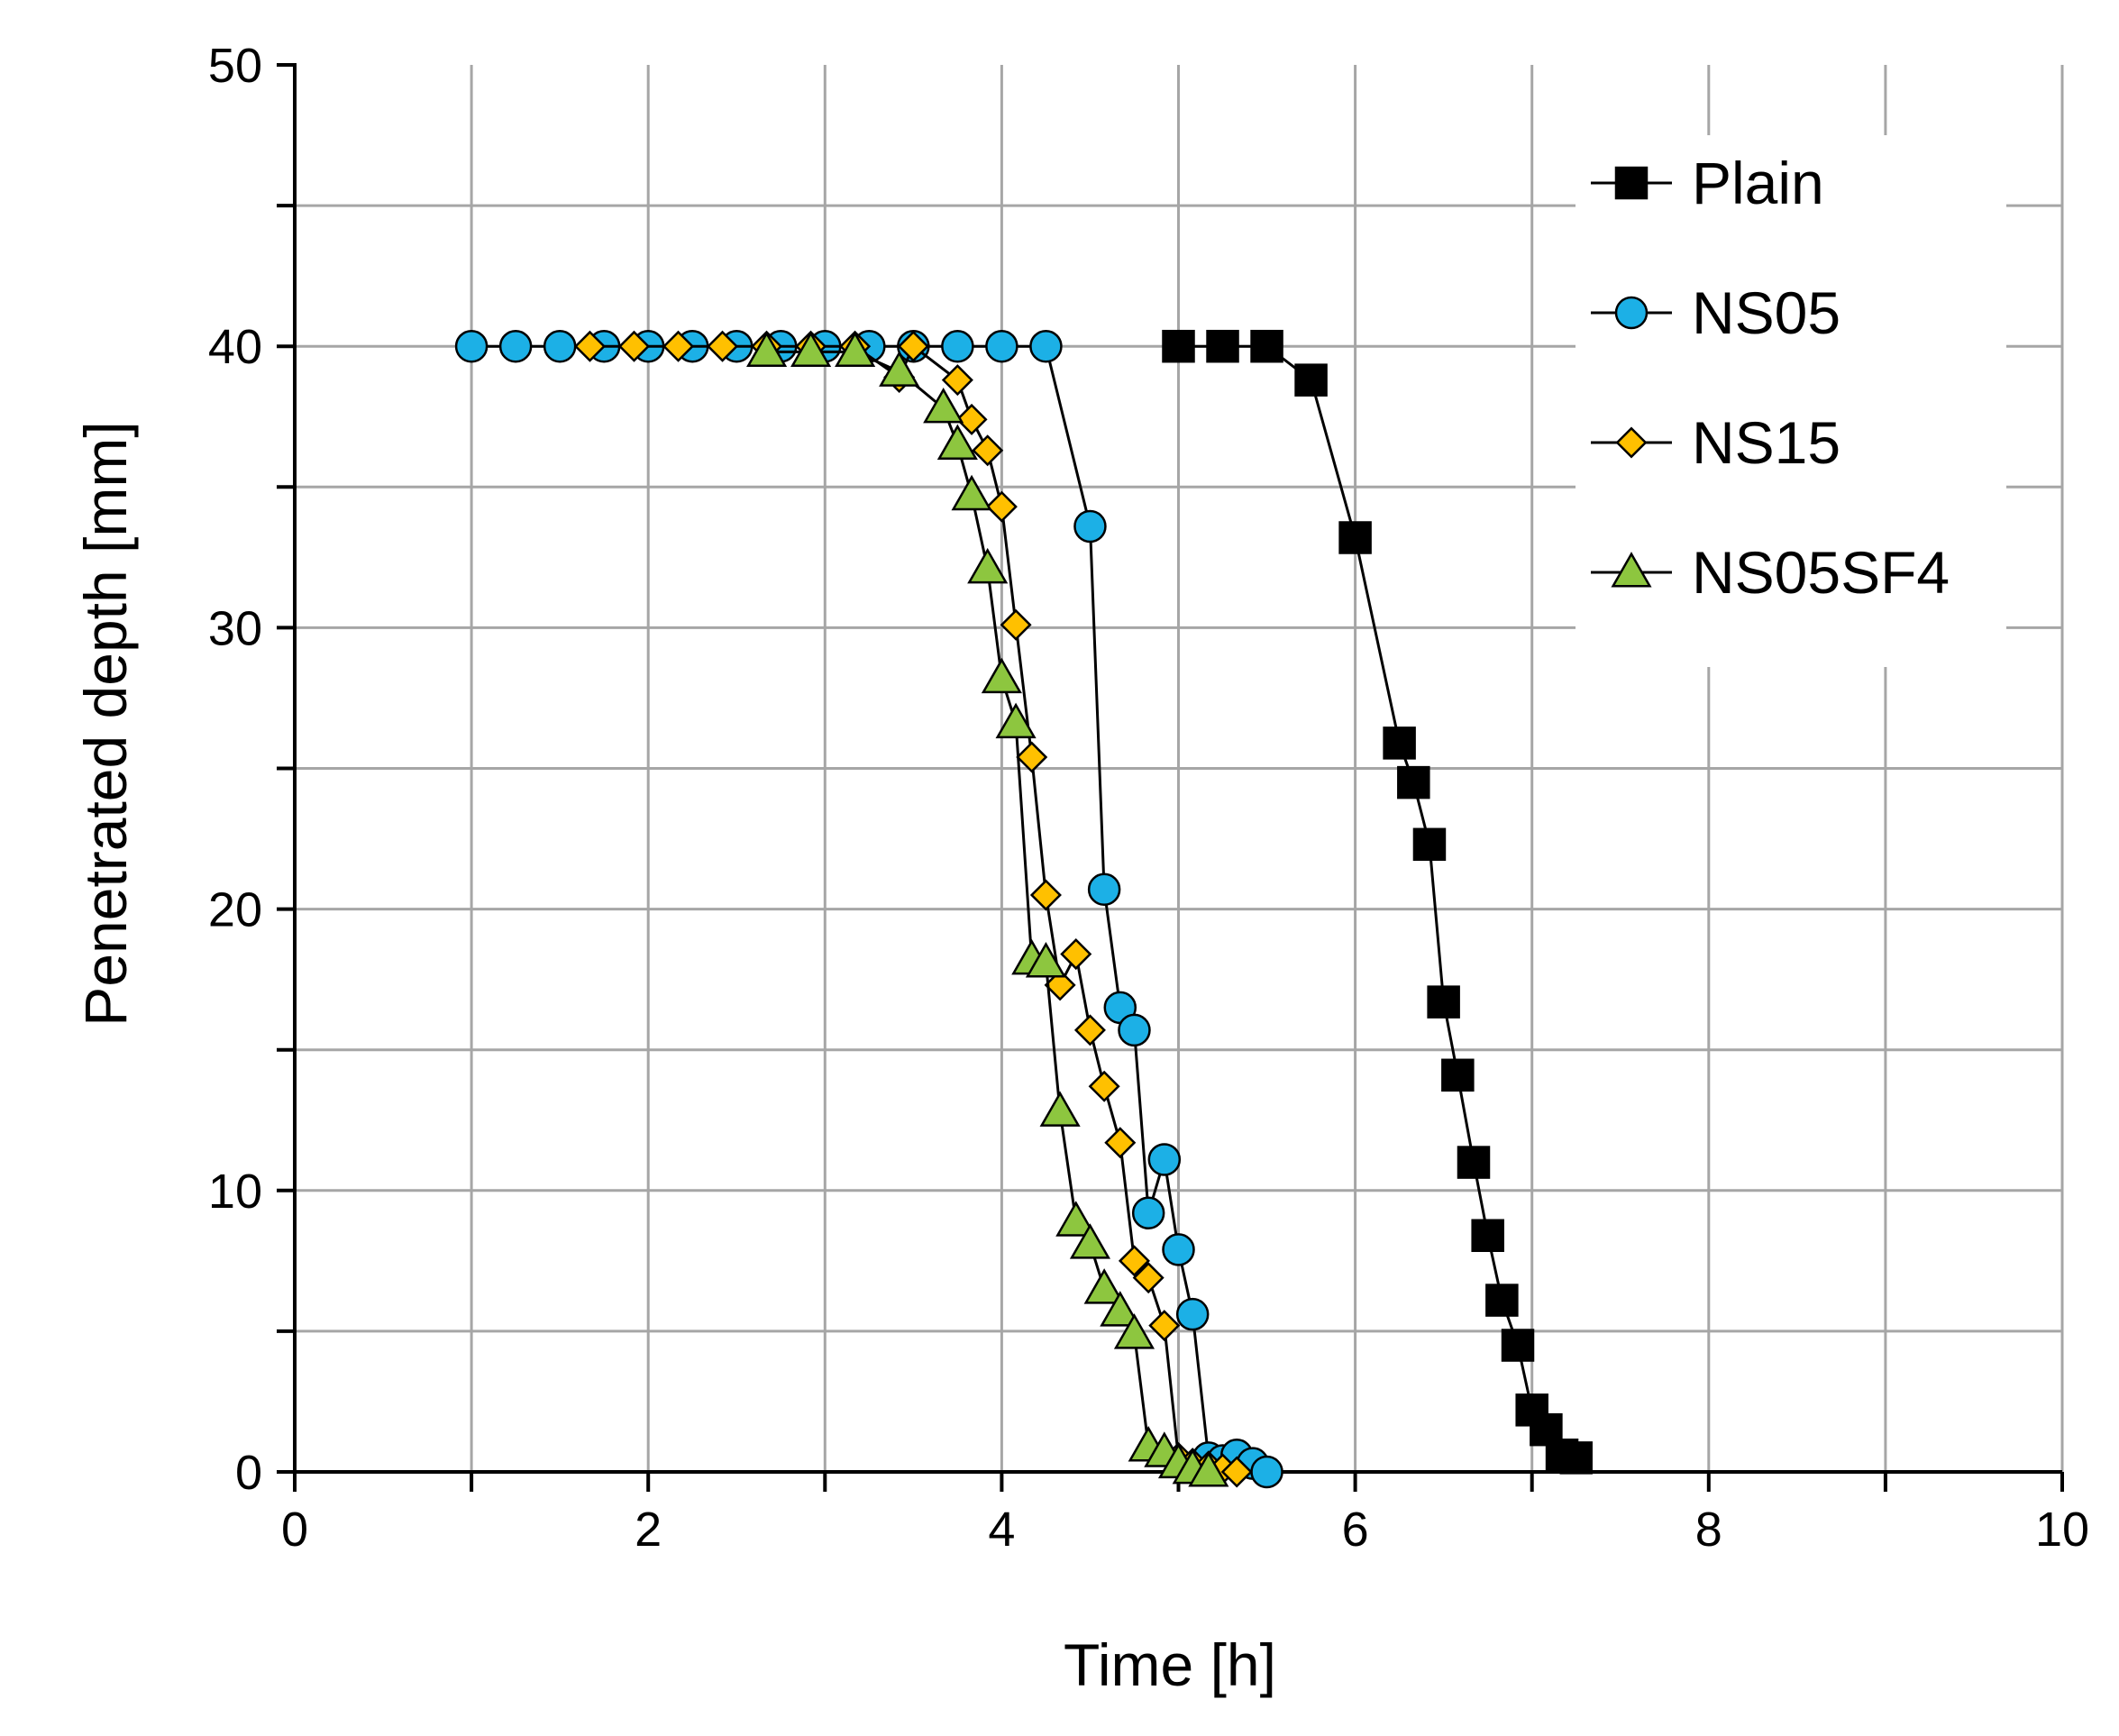 The image size is (2119, 1736). I want to click on x-tick-label: 4, so click(1001, 1530).